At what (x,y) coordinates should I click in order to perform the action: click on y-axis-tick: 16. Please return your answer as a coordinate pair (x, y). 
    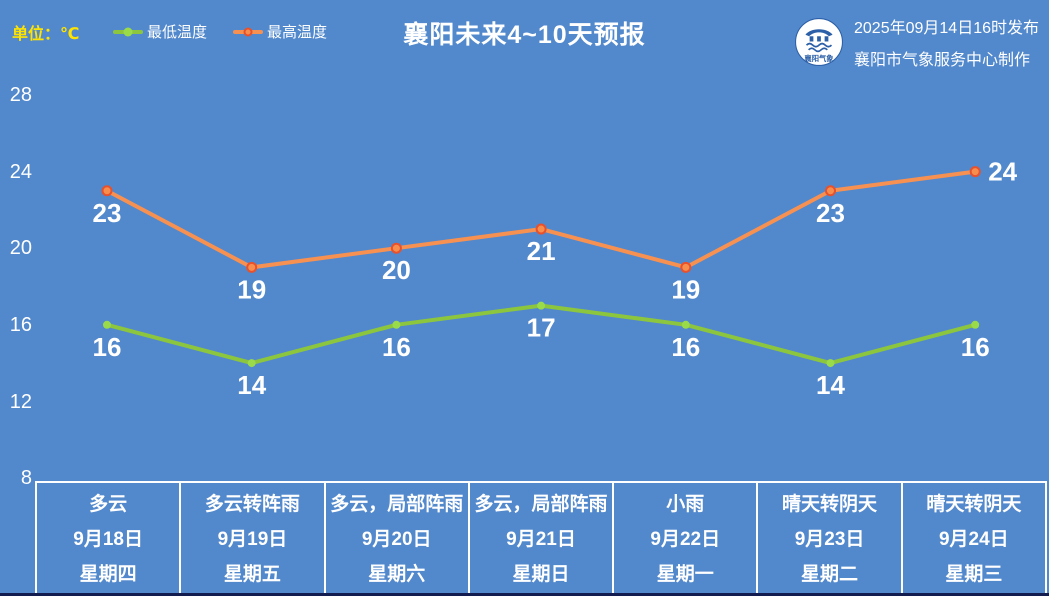
    Looking at the image, I should click on (20, 325).